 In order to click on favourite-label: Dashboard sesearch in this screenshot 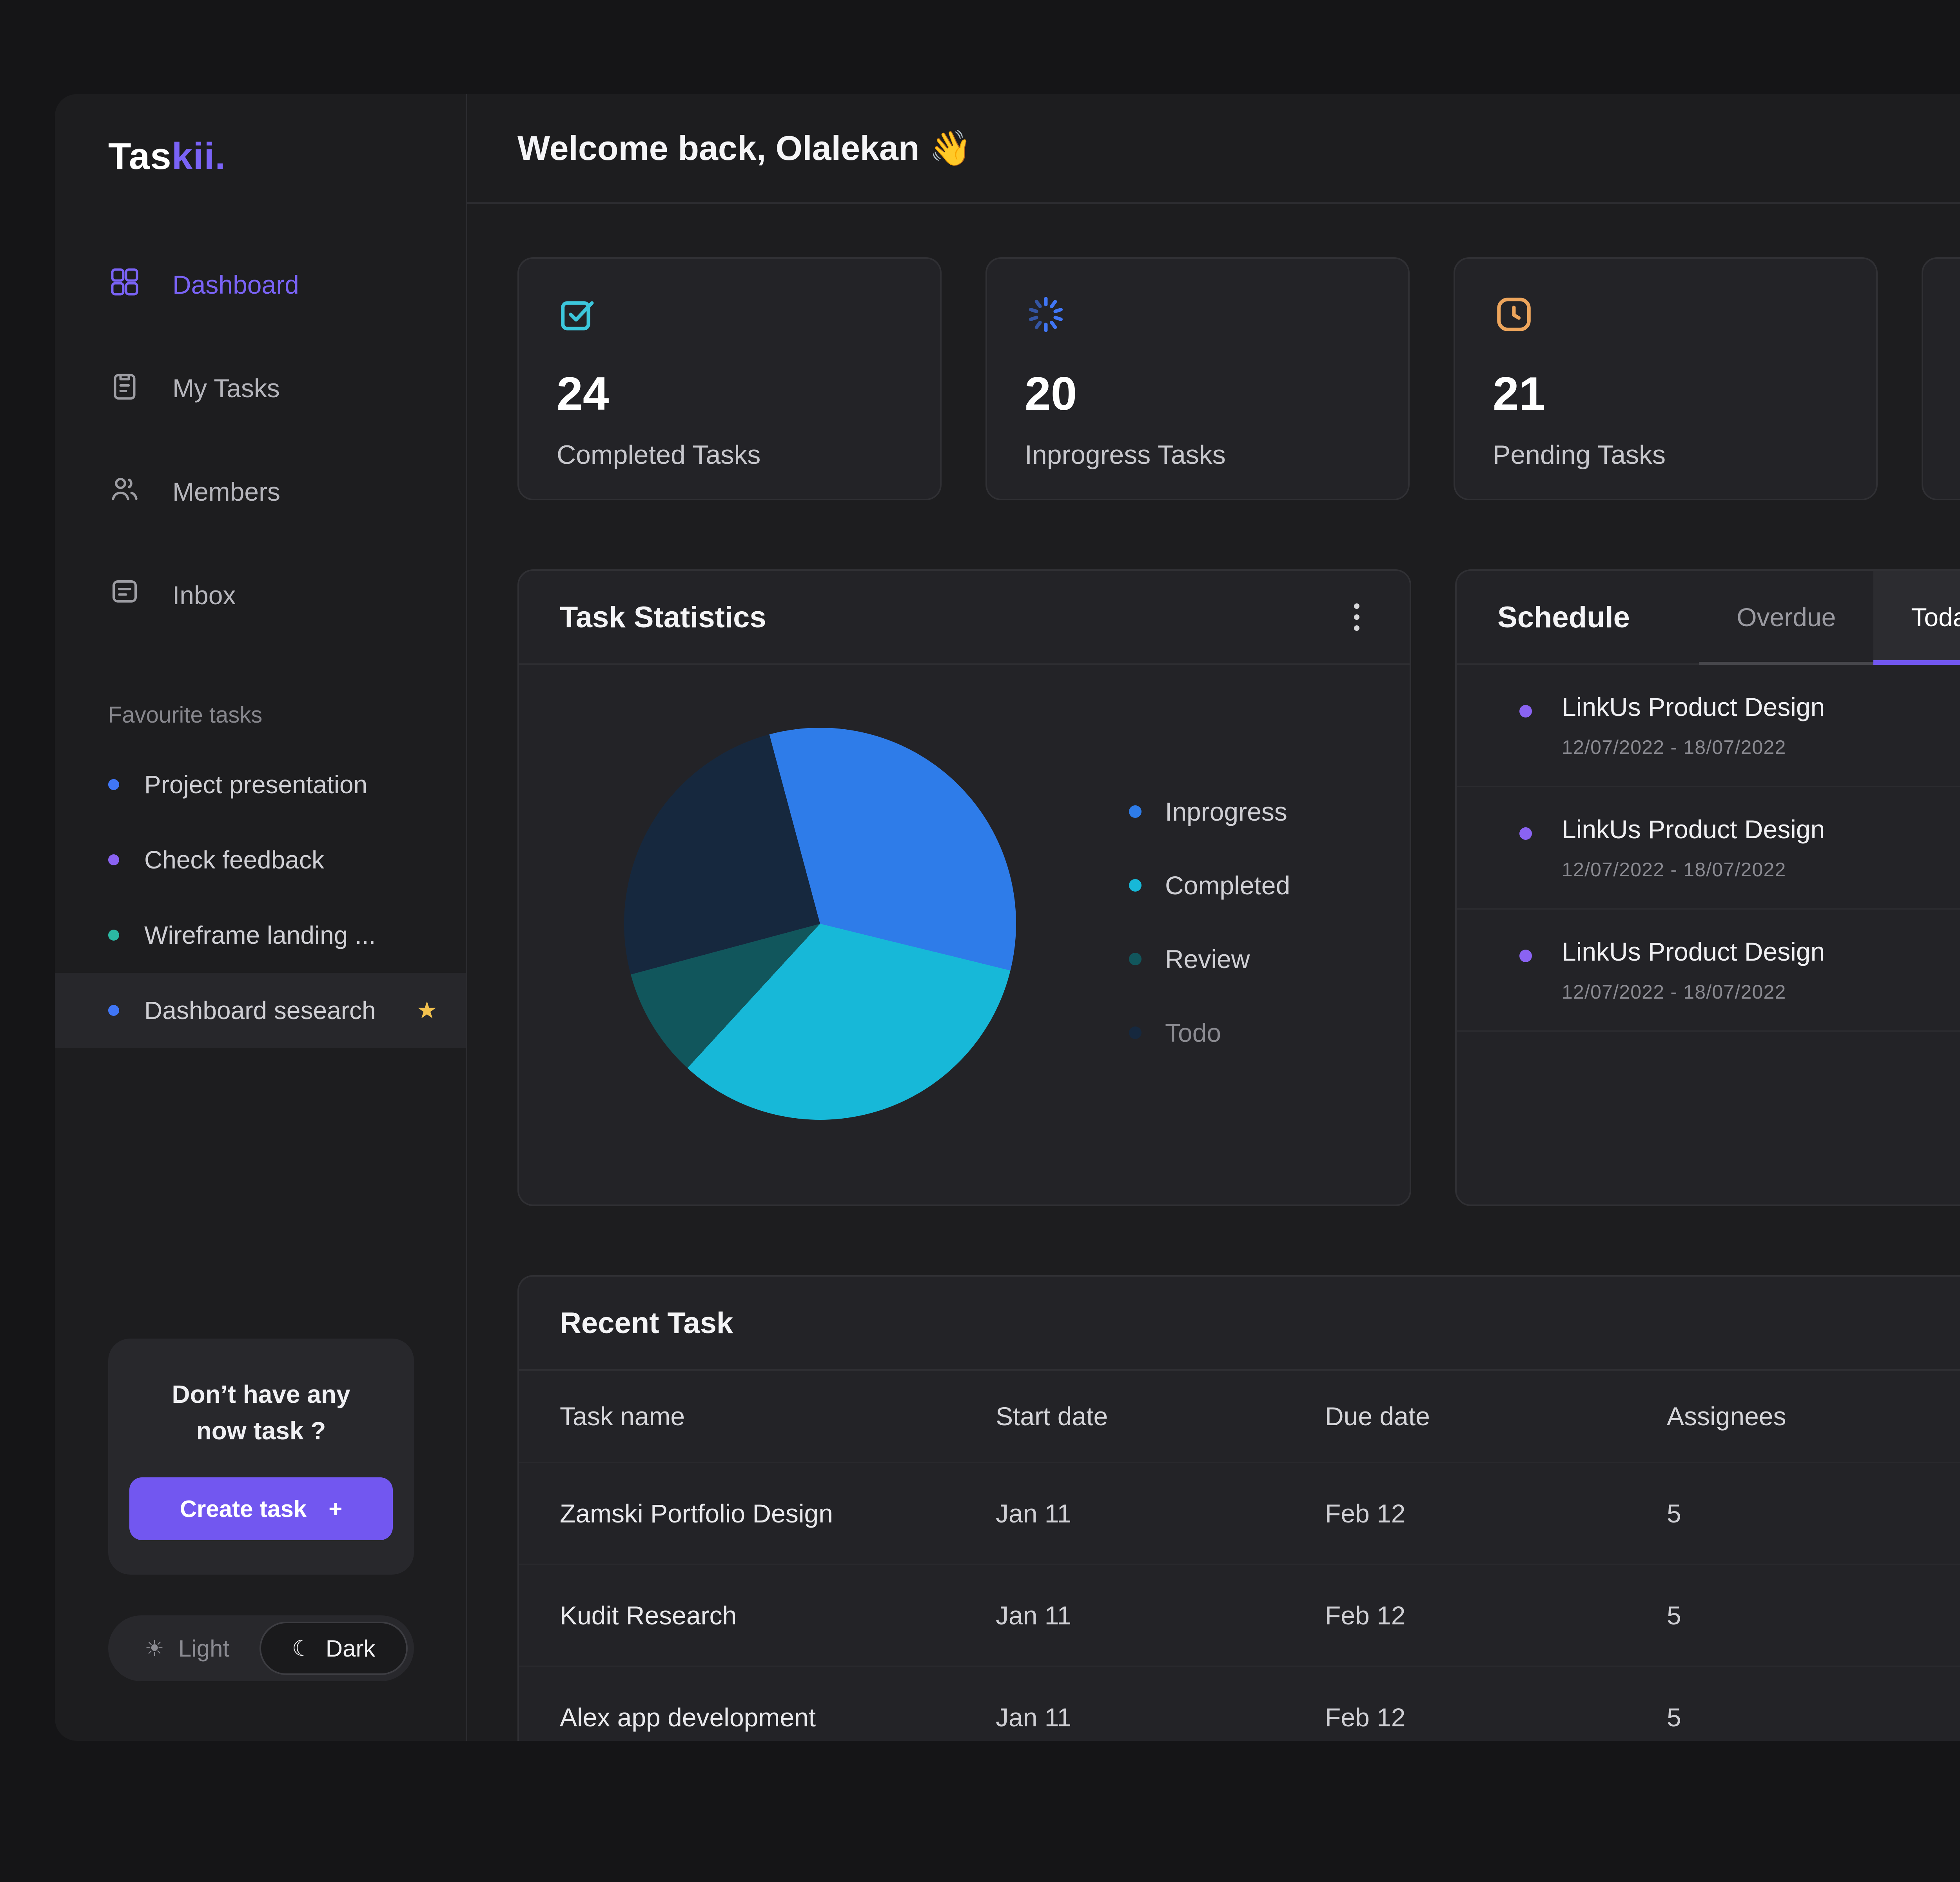, I will do `click(260, 1010)`.